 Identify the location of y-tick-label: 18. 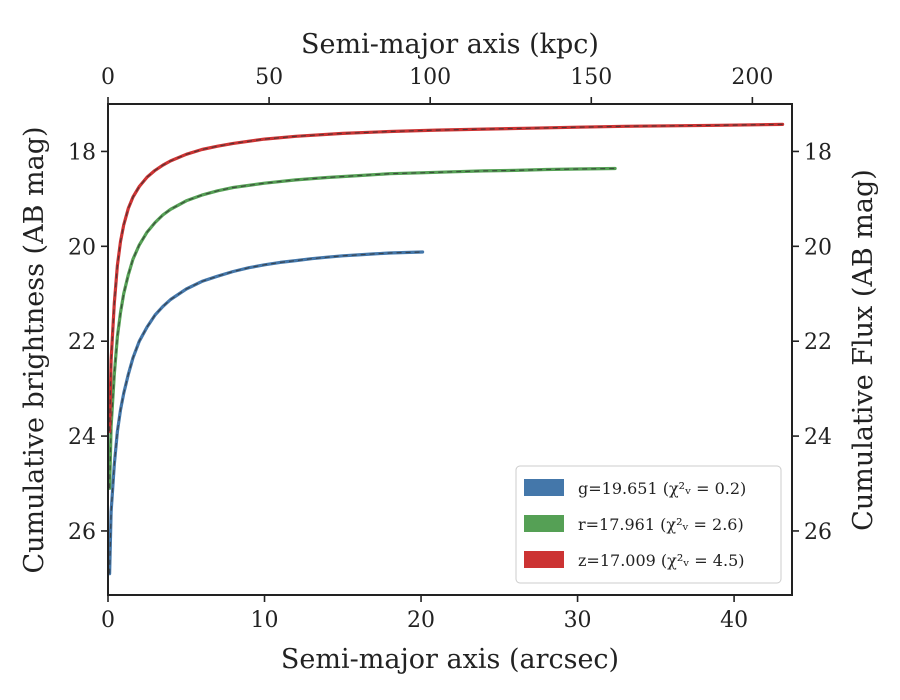
(82, 152).